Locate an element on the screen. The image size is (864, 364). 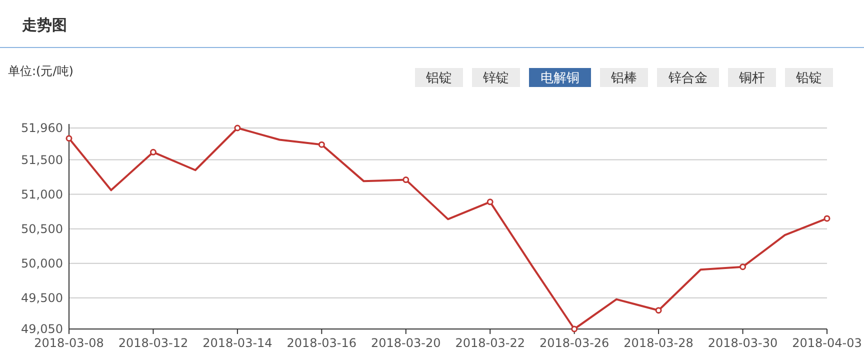
y-tick-label: 50,000 is located at coordinates (42, 263).